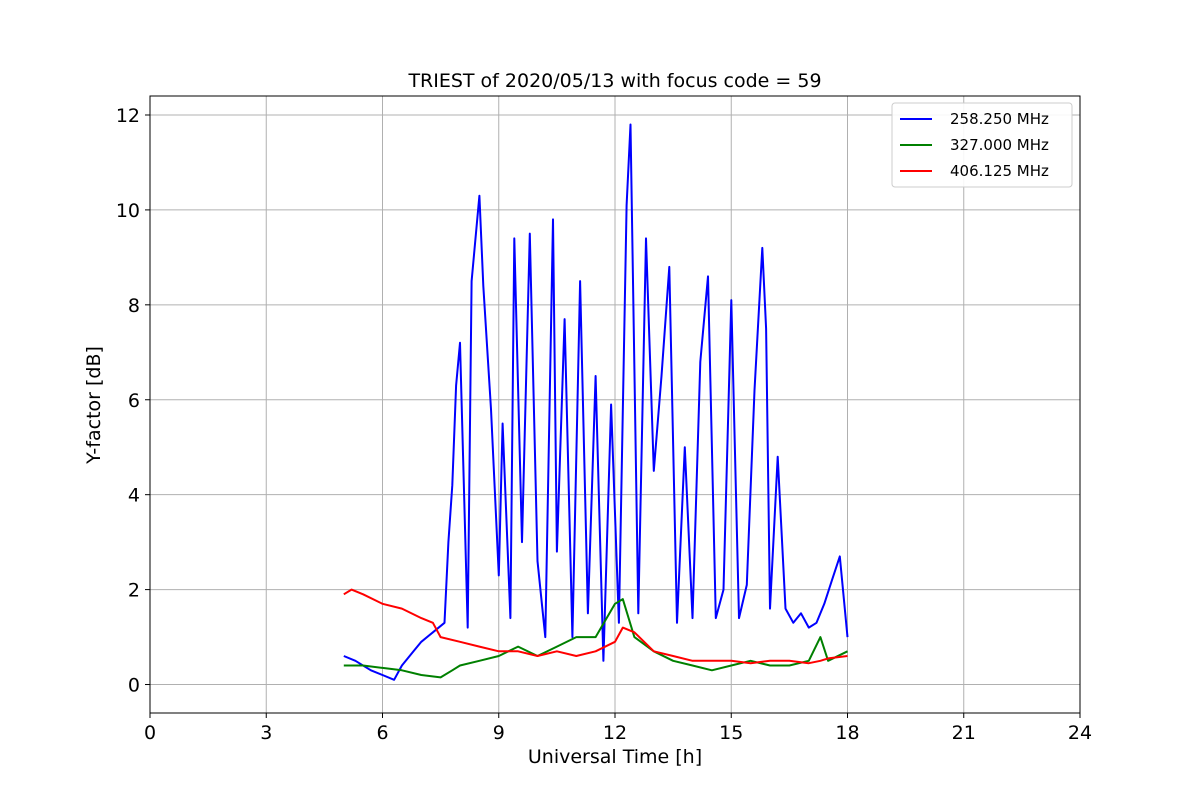 The width and height of the screenshot is (1200, 800). I want to click on y-tick-label: 2, so click(134, 591).